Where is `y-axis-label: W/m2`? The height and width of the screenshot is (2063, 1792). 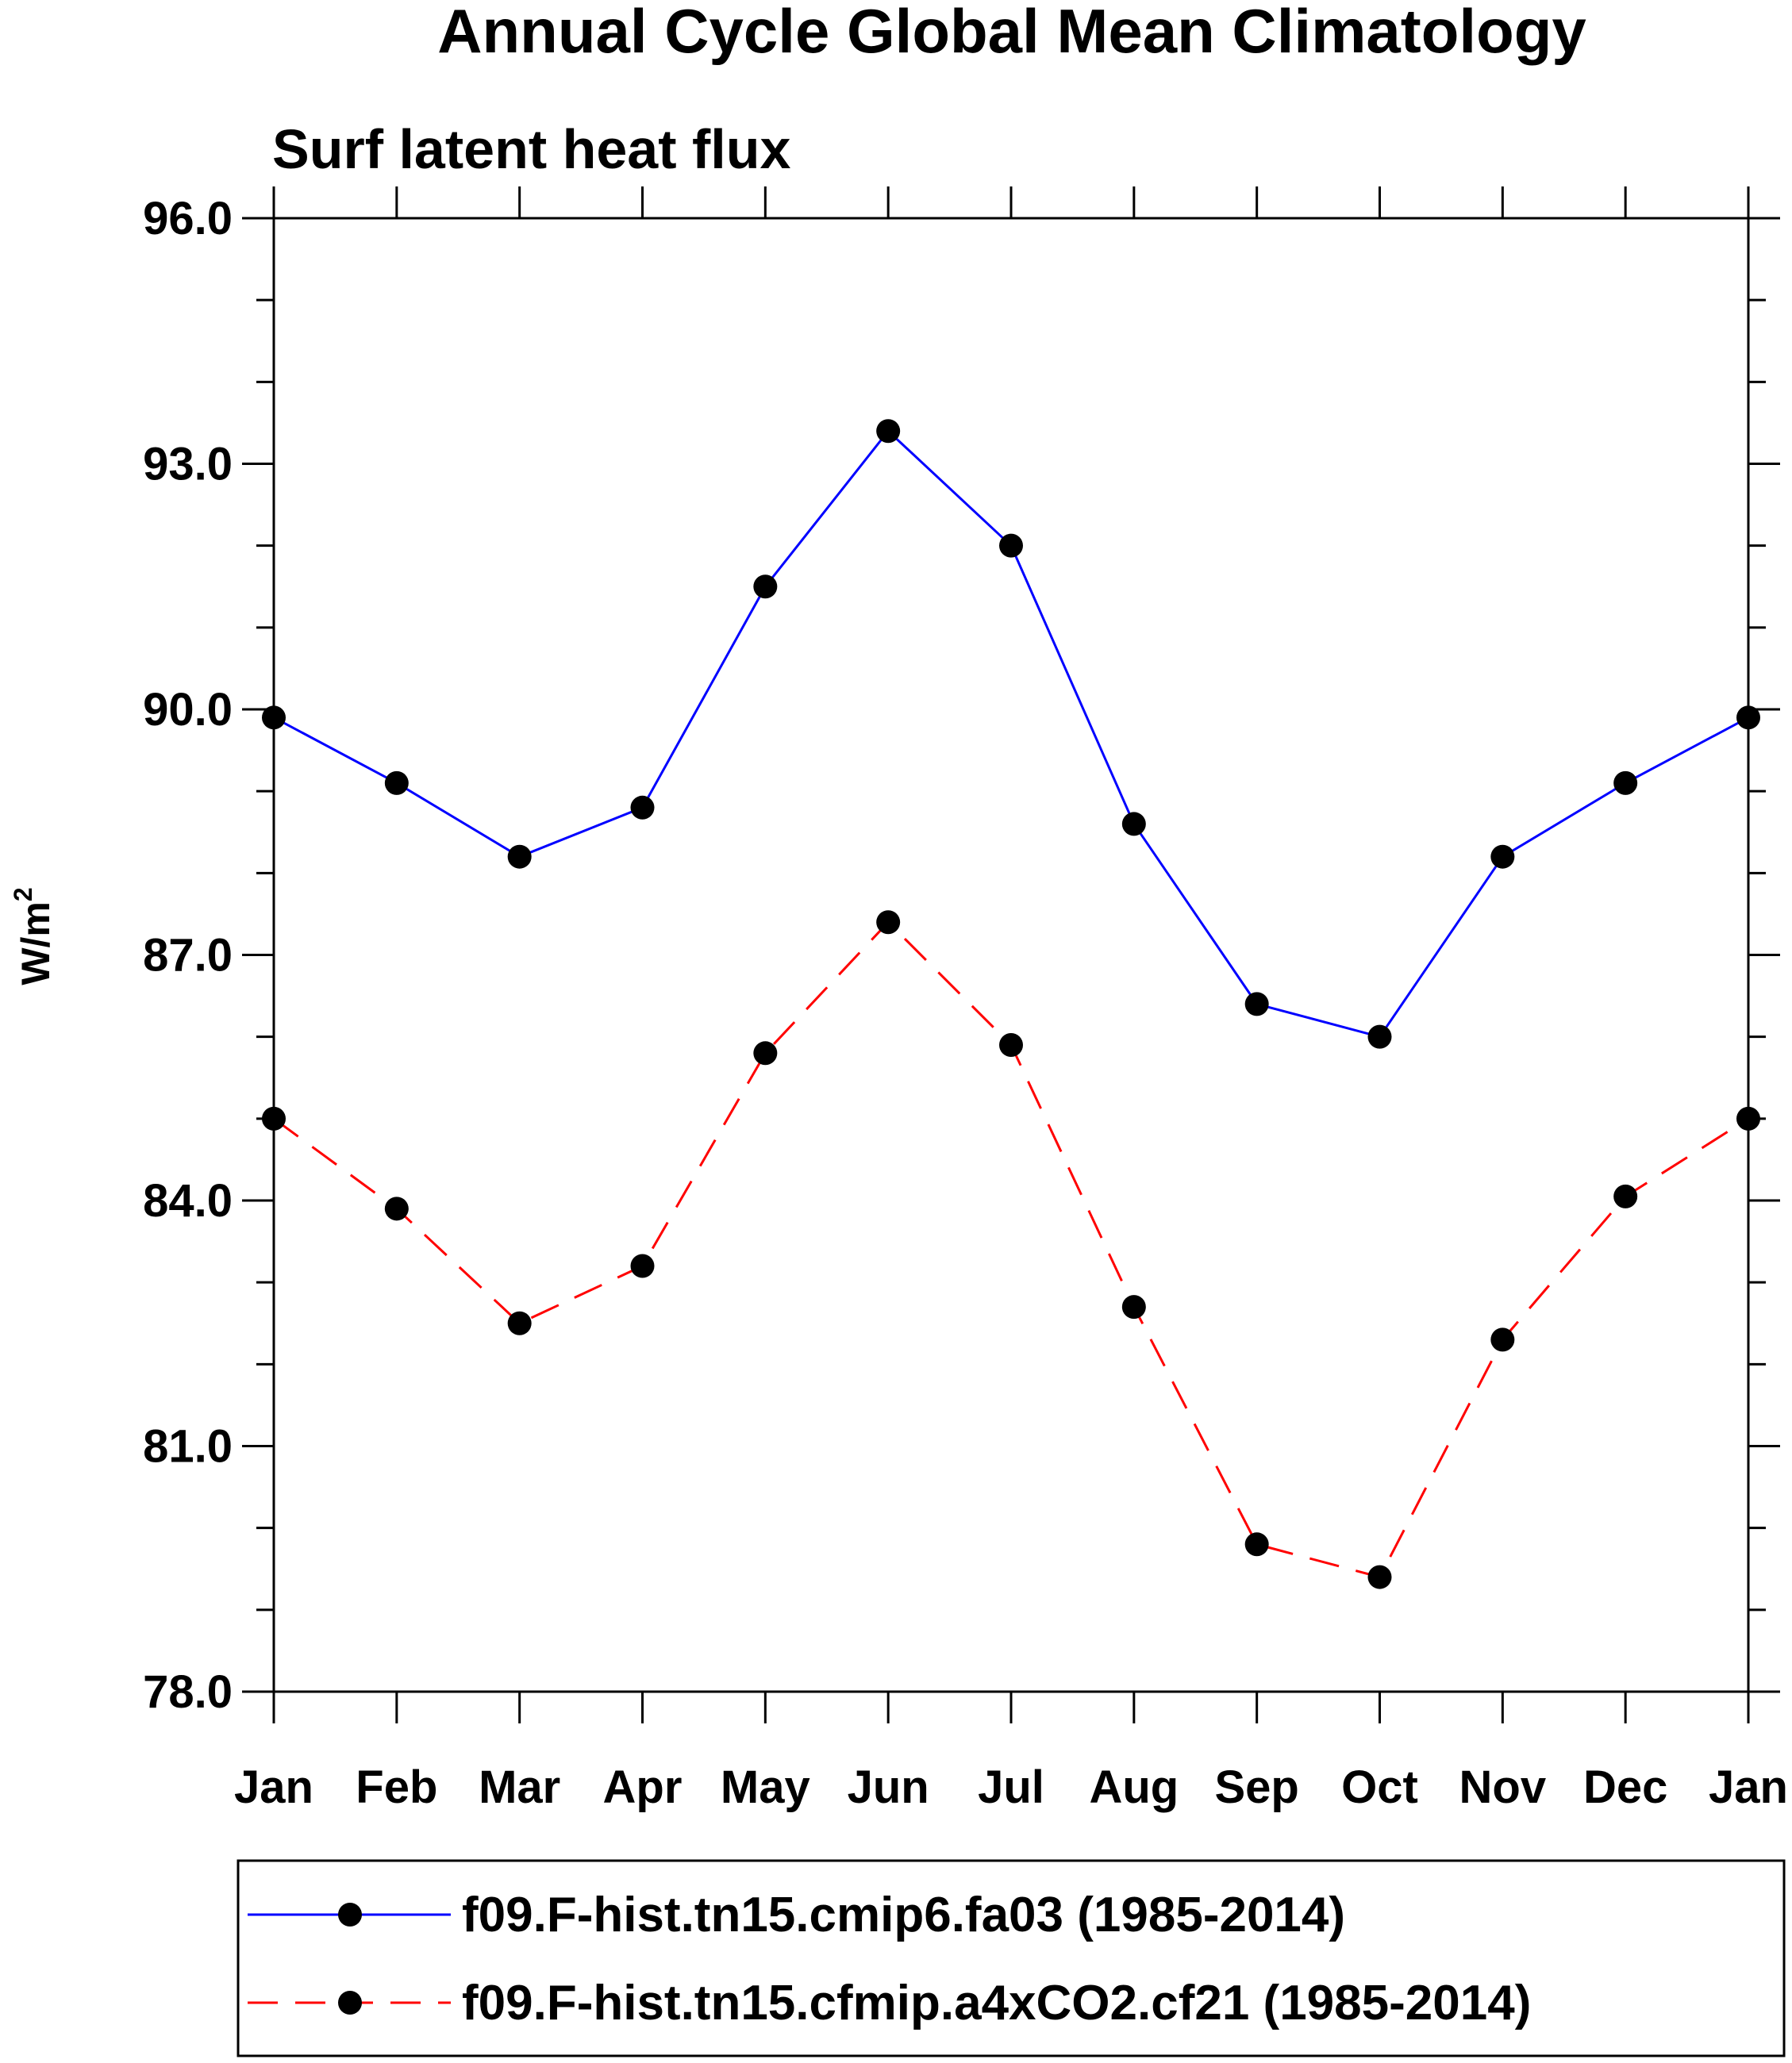 y-axis-label: W/m2 is located at coordinates (33, 936).